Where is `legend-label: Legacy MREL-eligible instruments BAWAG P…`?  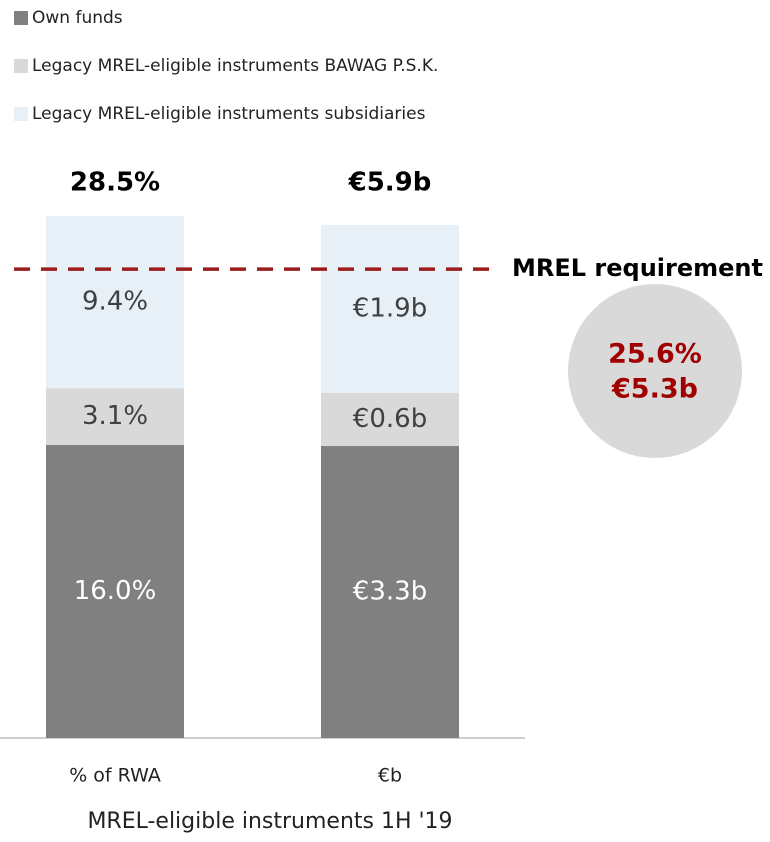 legend-label: Legacy MREL-eligible instruments BAWAG P… is located at coordinates (235, 66).